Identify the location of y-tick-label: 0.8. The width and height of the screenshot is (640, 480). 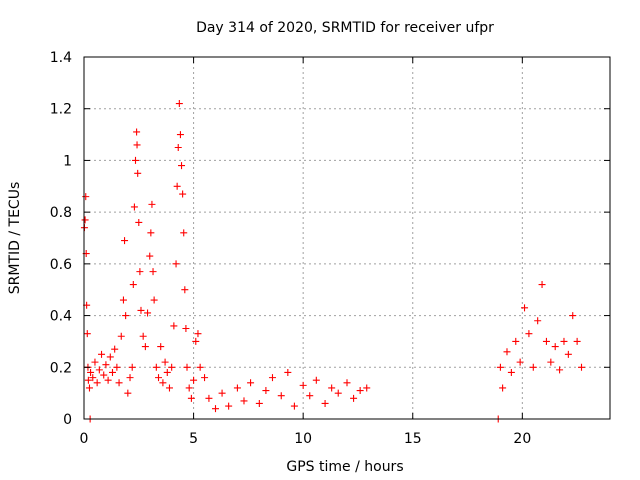
(61, 213).